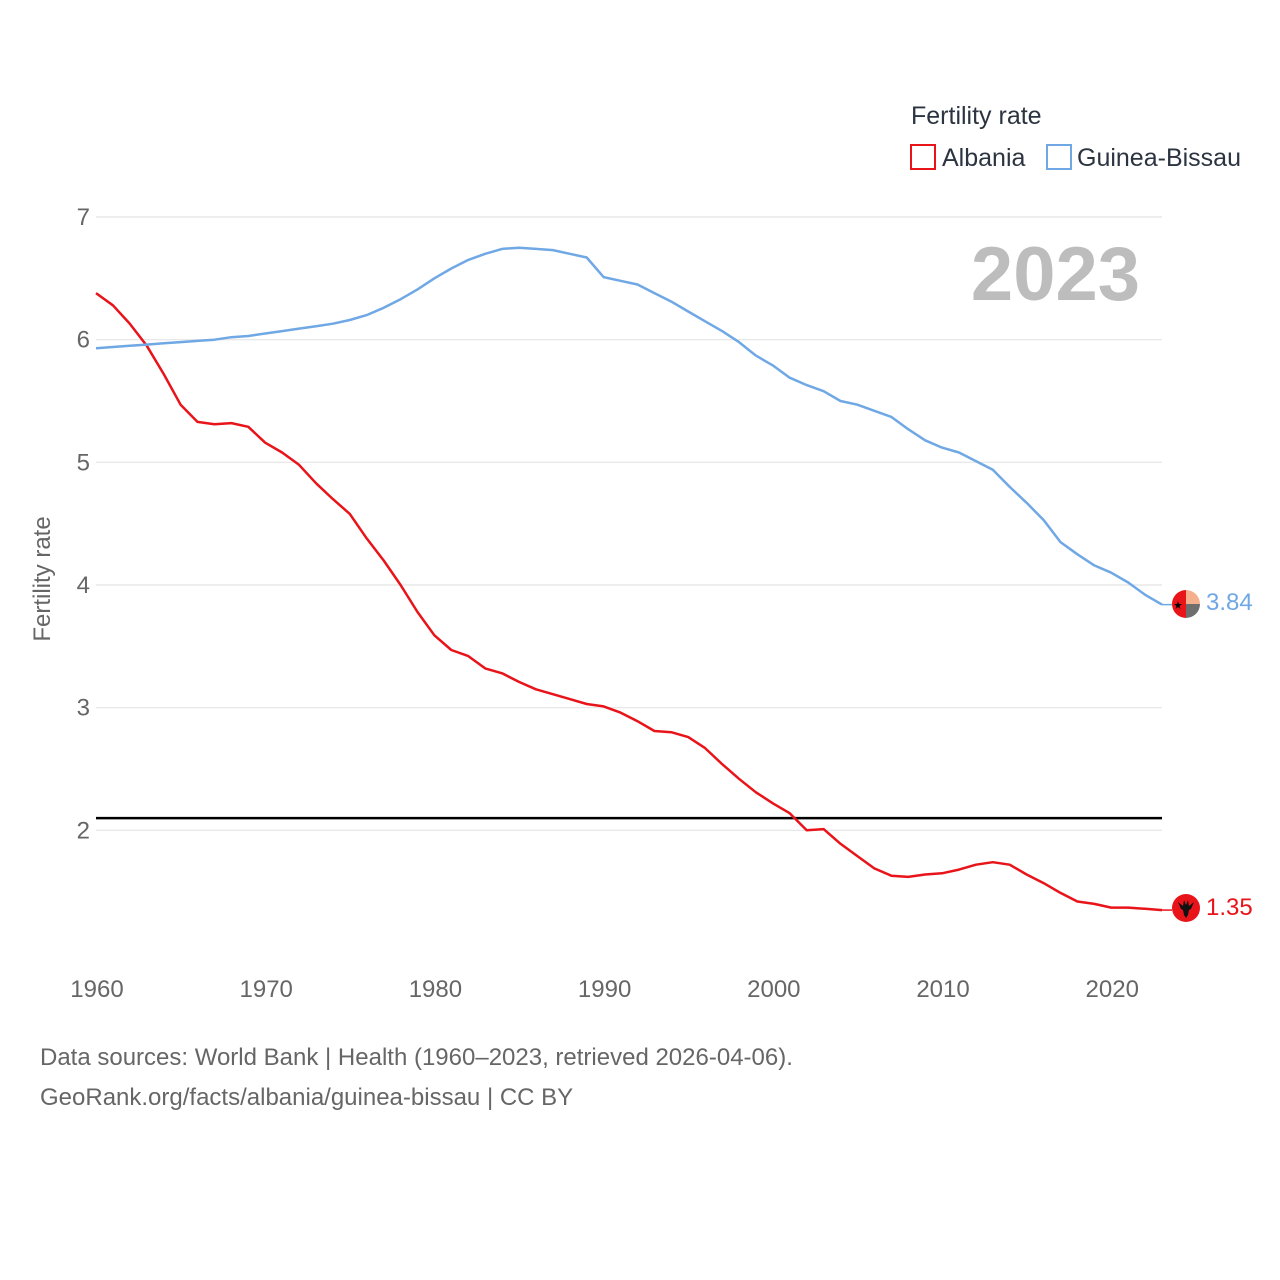  I want to click on legend-swatch-albania, so click(923, 157).